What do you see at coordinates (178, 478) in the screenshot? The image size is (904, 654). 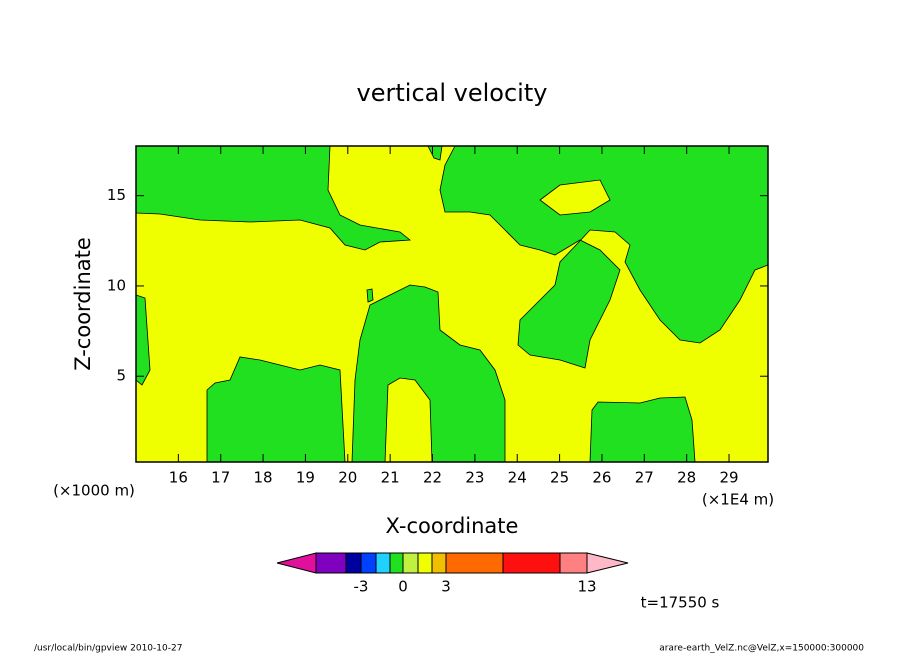 I see `x-tick-label: 16` at bounding box center [178, 478].